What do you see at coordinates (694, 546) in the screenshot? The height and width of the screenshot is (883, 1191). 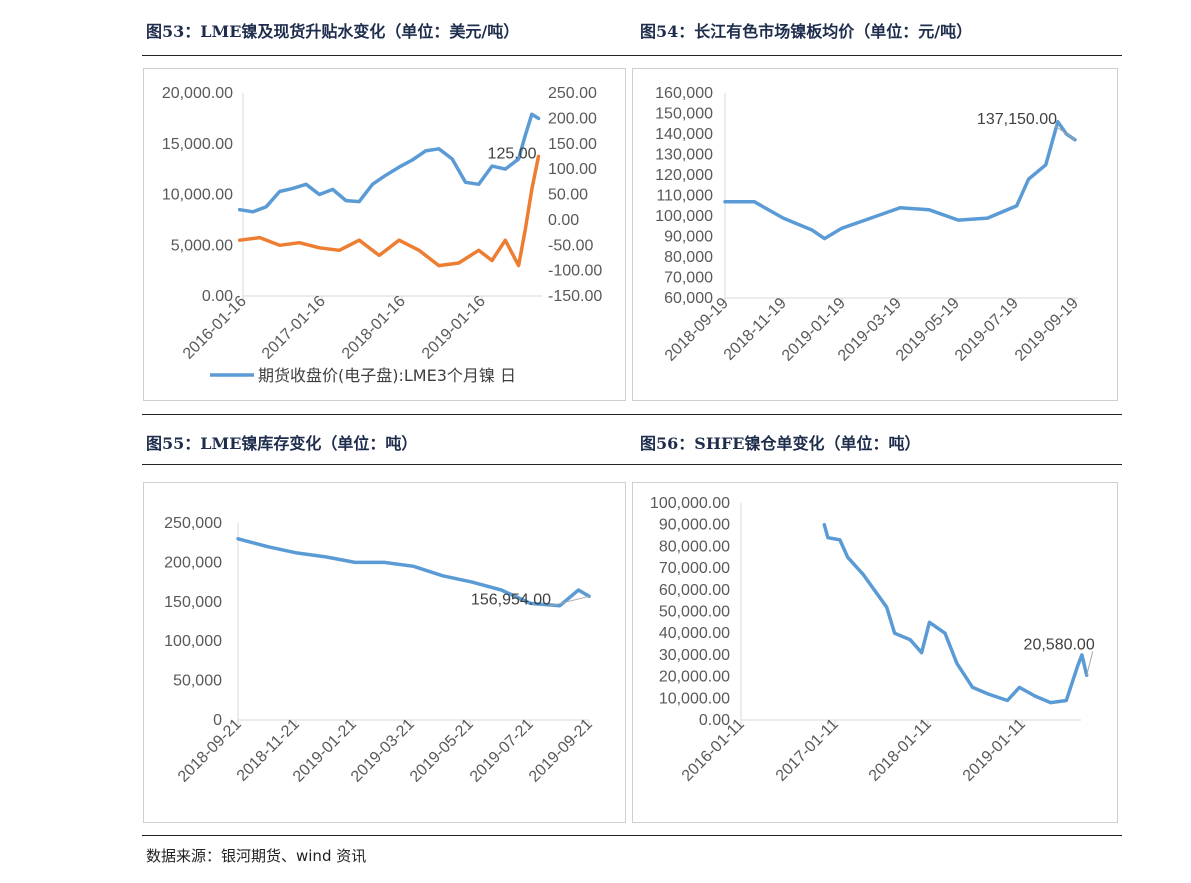 I see `y-tick-label: 80,000.00` at bounding box center [694, 546].